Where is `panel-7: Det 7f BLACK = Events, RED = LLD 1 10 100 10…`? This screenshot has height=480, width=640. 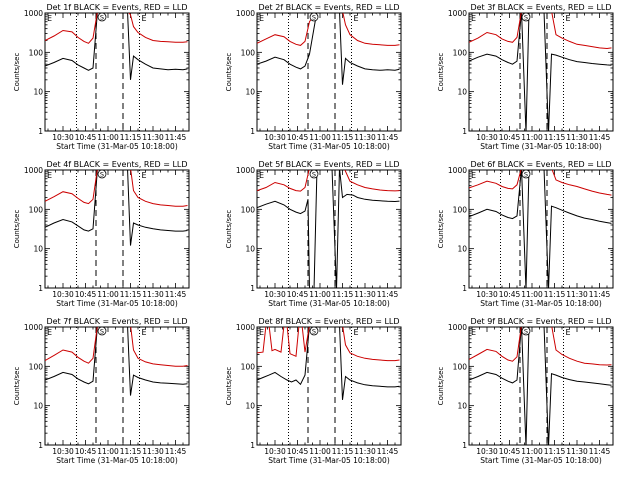
panel-7: Det 7f BLACK = Events, RED = LLD 1 10 100 10… is located at coordinates (101, 391).